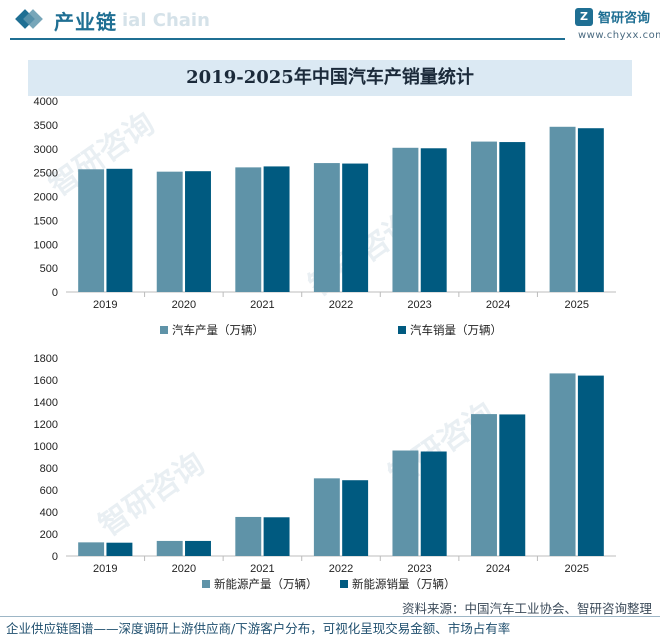 The width and height of the screenshot is (660, 640). I want to click on y-tick-label: 800, so click(49, 469).